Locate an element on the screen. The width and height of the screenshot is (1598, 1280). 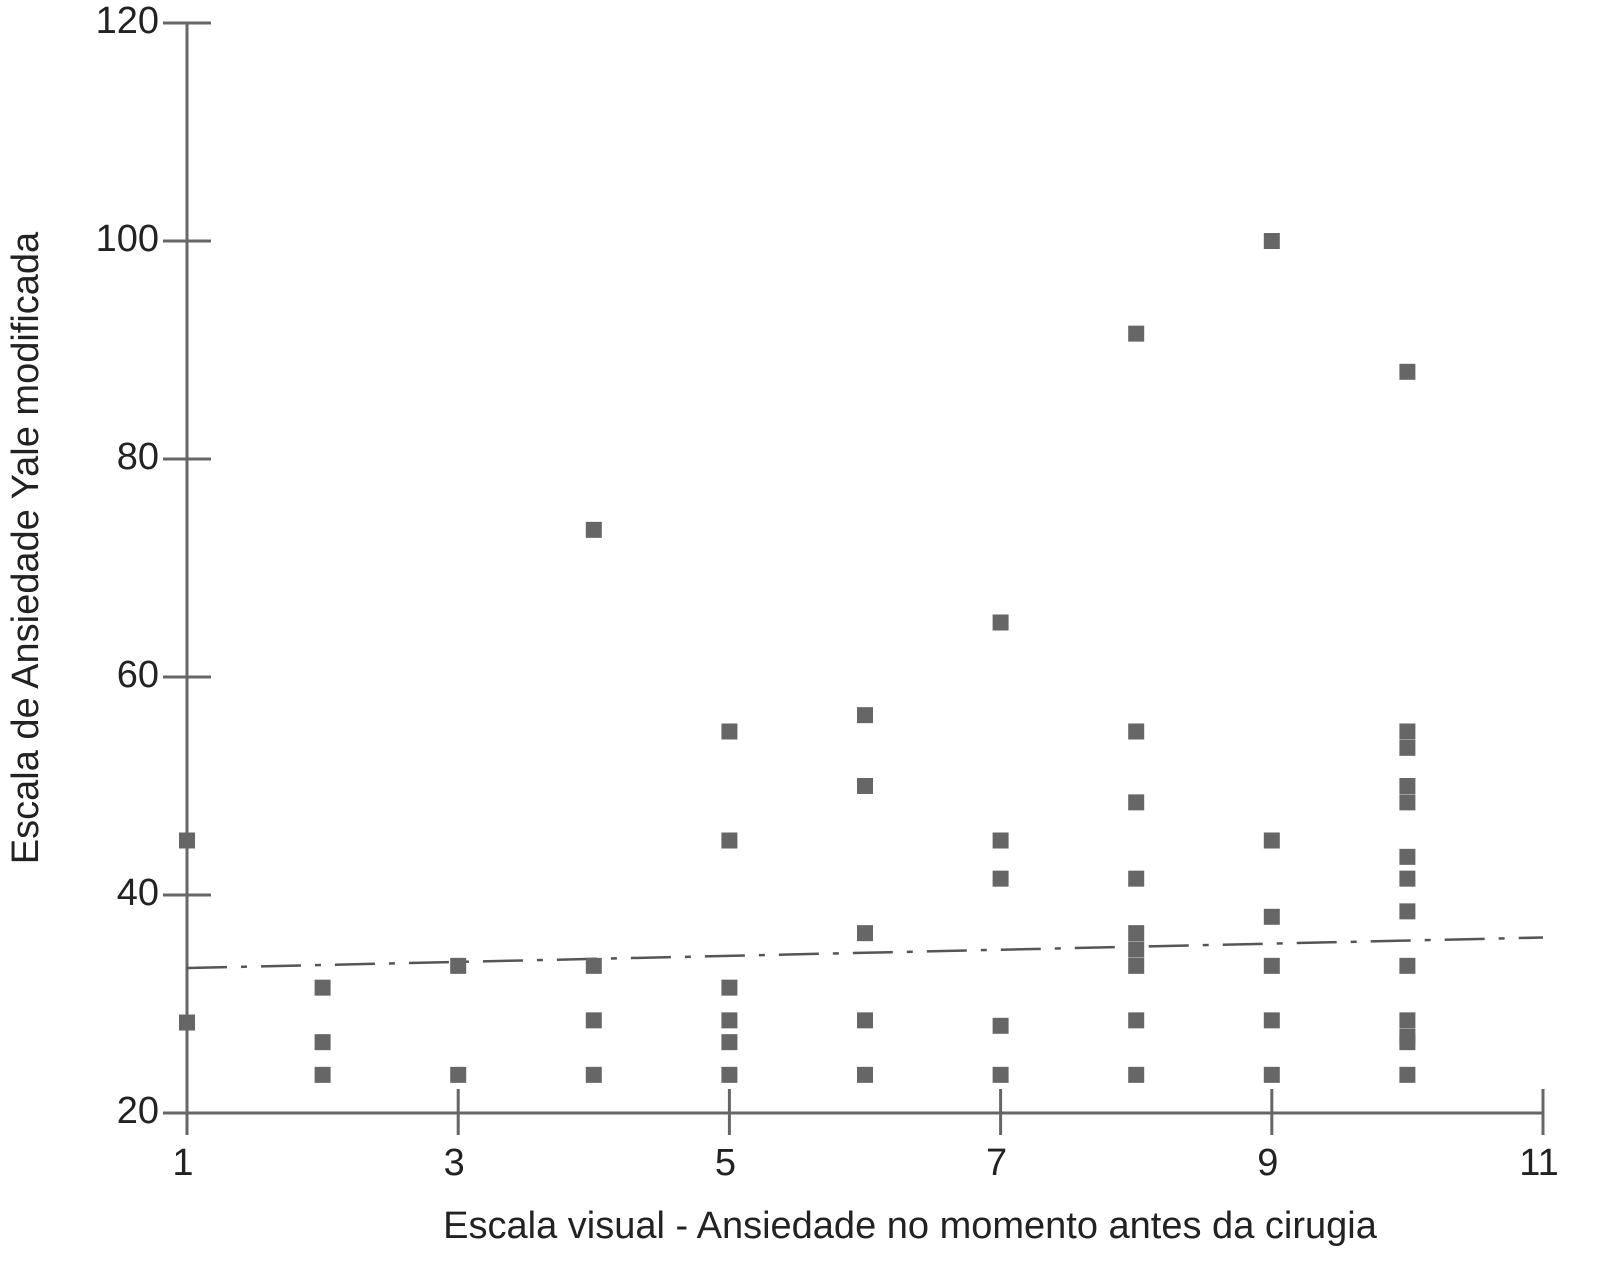
x-tick-label: 9 is located at coordinates (1267, 1163).